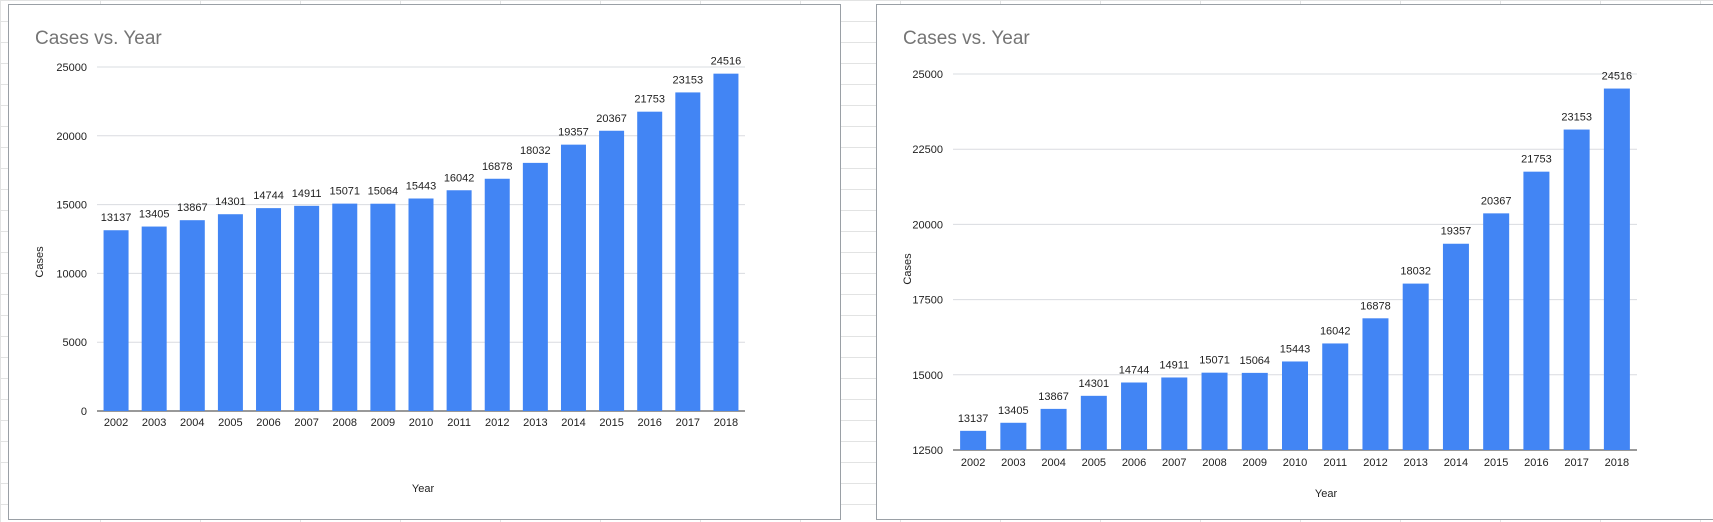 This screenshot has height=522, width=1713. Describe the element at coordinates (71, 274) in the screenshot. I see `y-tick-label: 10000` at that location.